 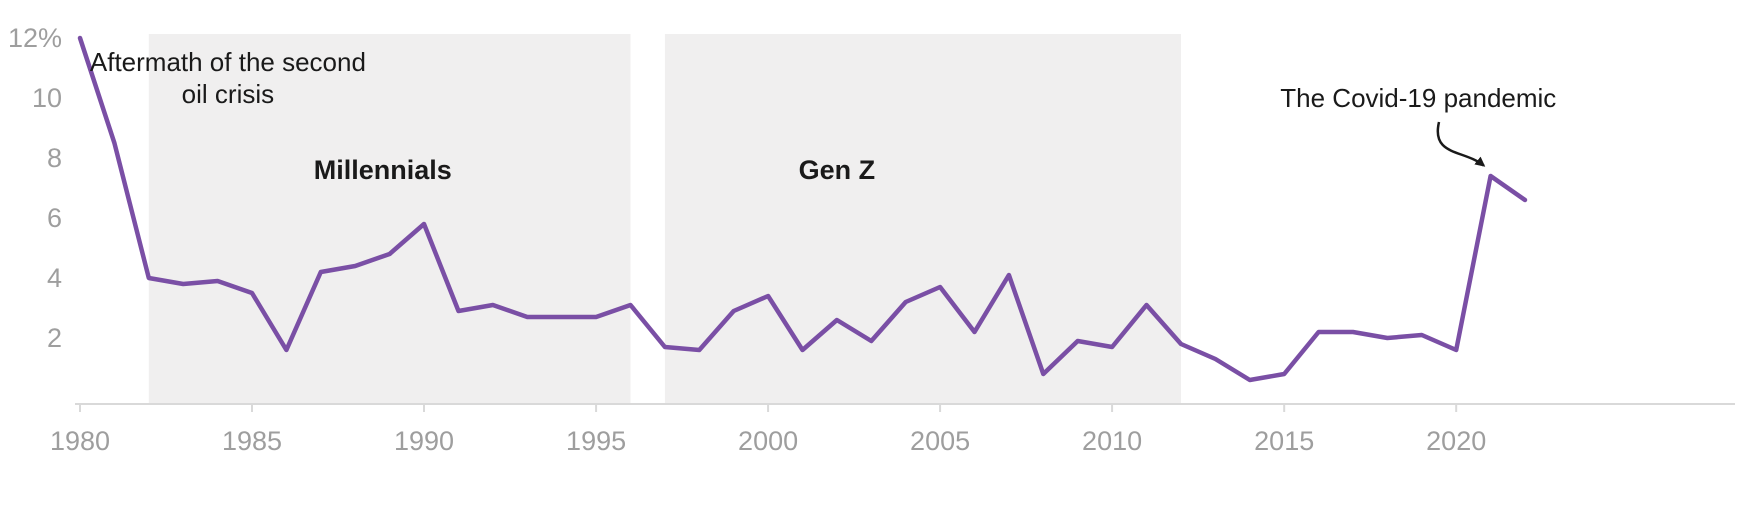 I want to click on x-axis-label: 1980, so click(x=80, y=441).